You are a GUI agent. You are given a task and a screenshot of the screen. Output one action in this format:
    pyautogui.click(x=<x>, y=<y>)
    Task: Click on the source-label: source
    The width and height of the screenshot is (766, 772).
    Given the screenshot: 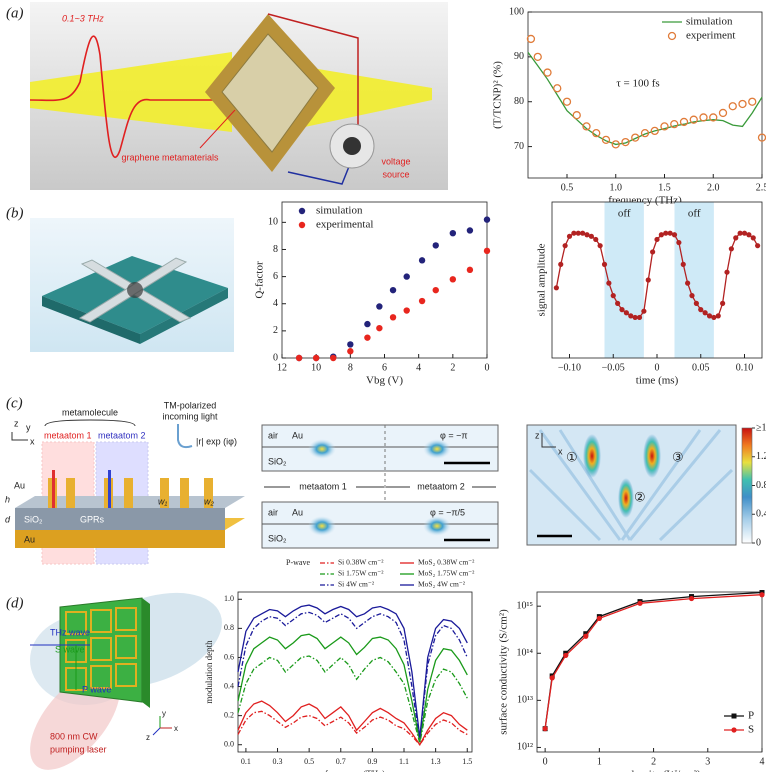 What is the action you would take?
    pyautogui.click(x=395, y=174)
    